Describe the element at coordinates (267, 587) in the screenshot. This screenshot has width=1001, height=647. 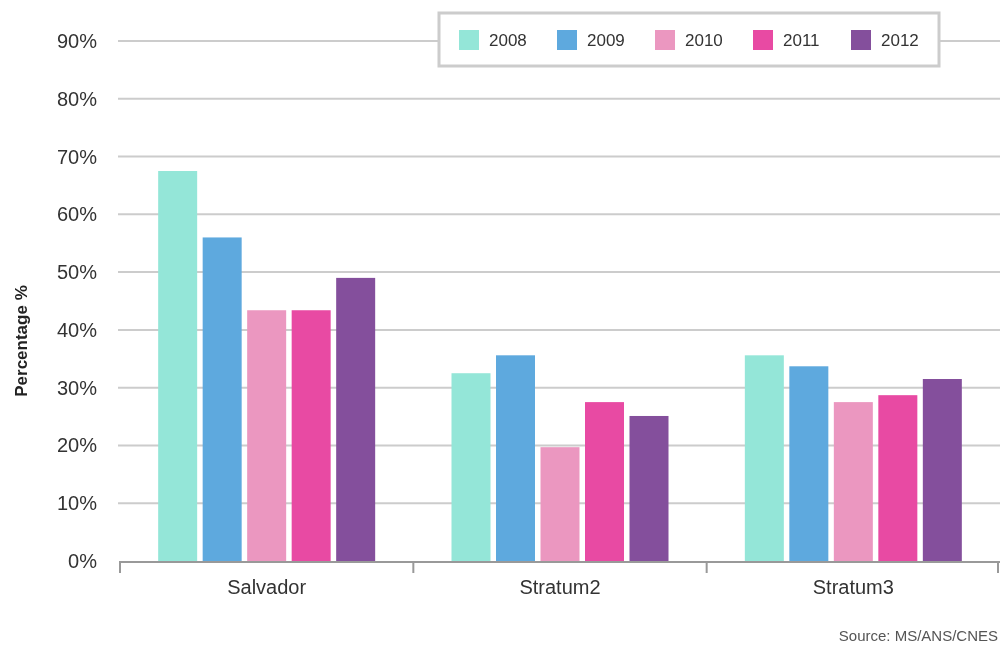
I see `x-tick-label: Salvador` at that location.